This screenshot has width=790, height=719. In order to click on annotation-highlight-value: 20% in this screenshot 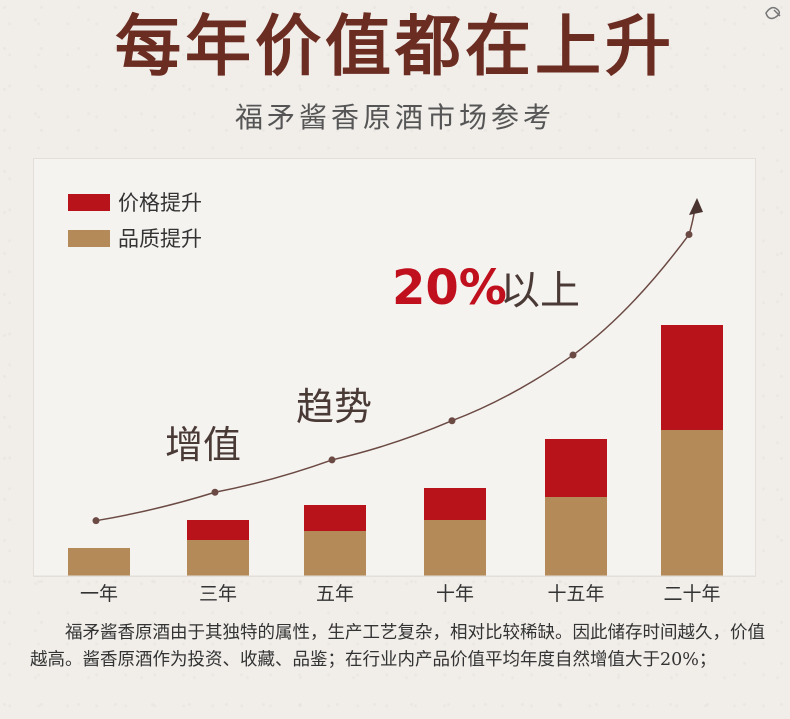, I will do `click(449, 288)`.